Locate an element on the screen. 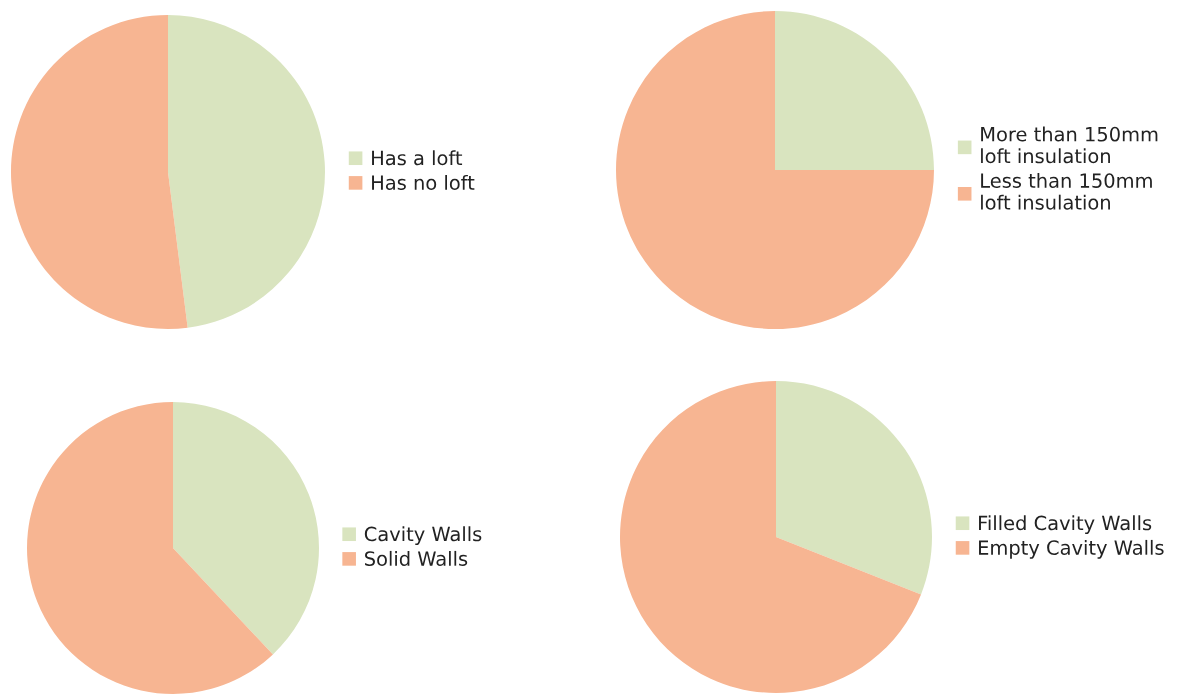 The image size is (1200, 697). legend-label: More than 150mm loft insulation is located at coordinates (1069, 145).